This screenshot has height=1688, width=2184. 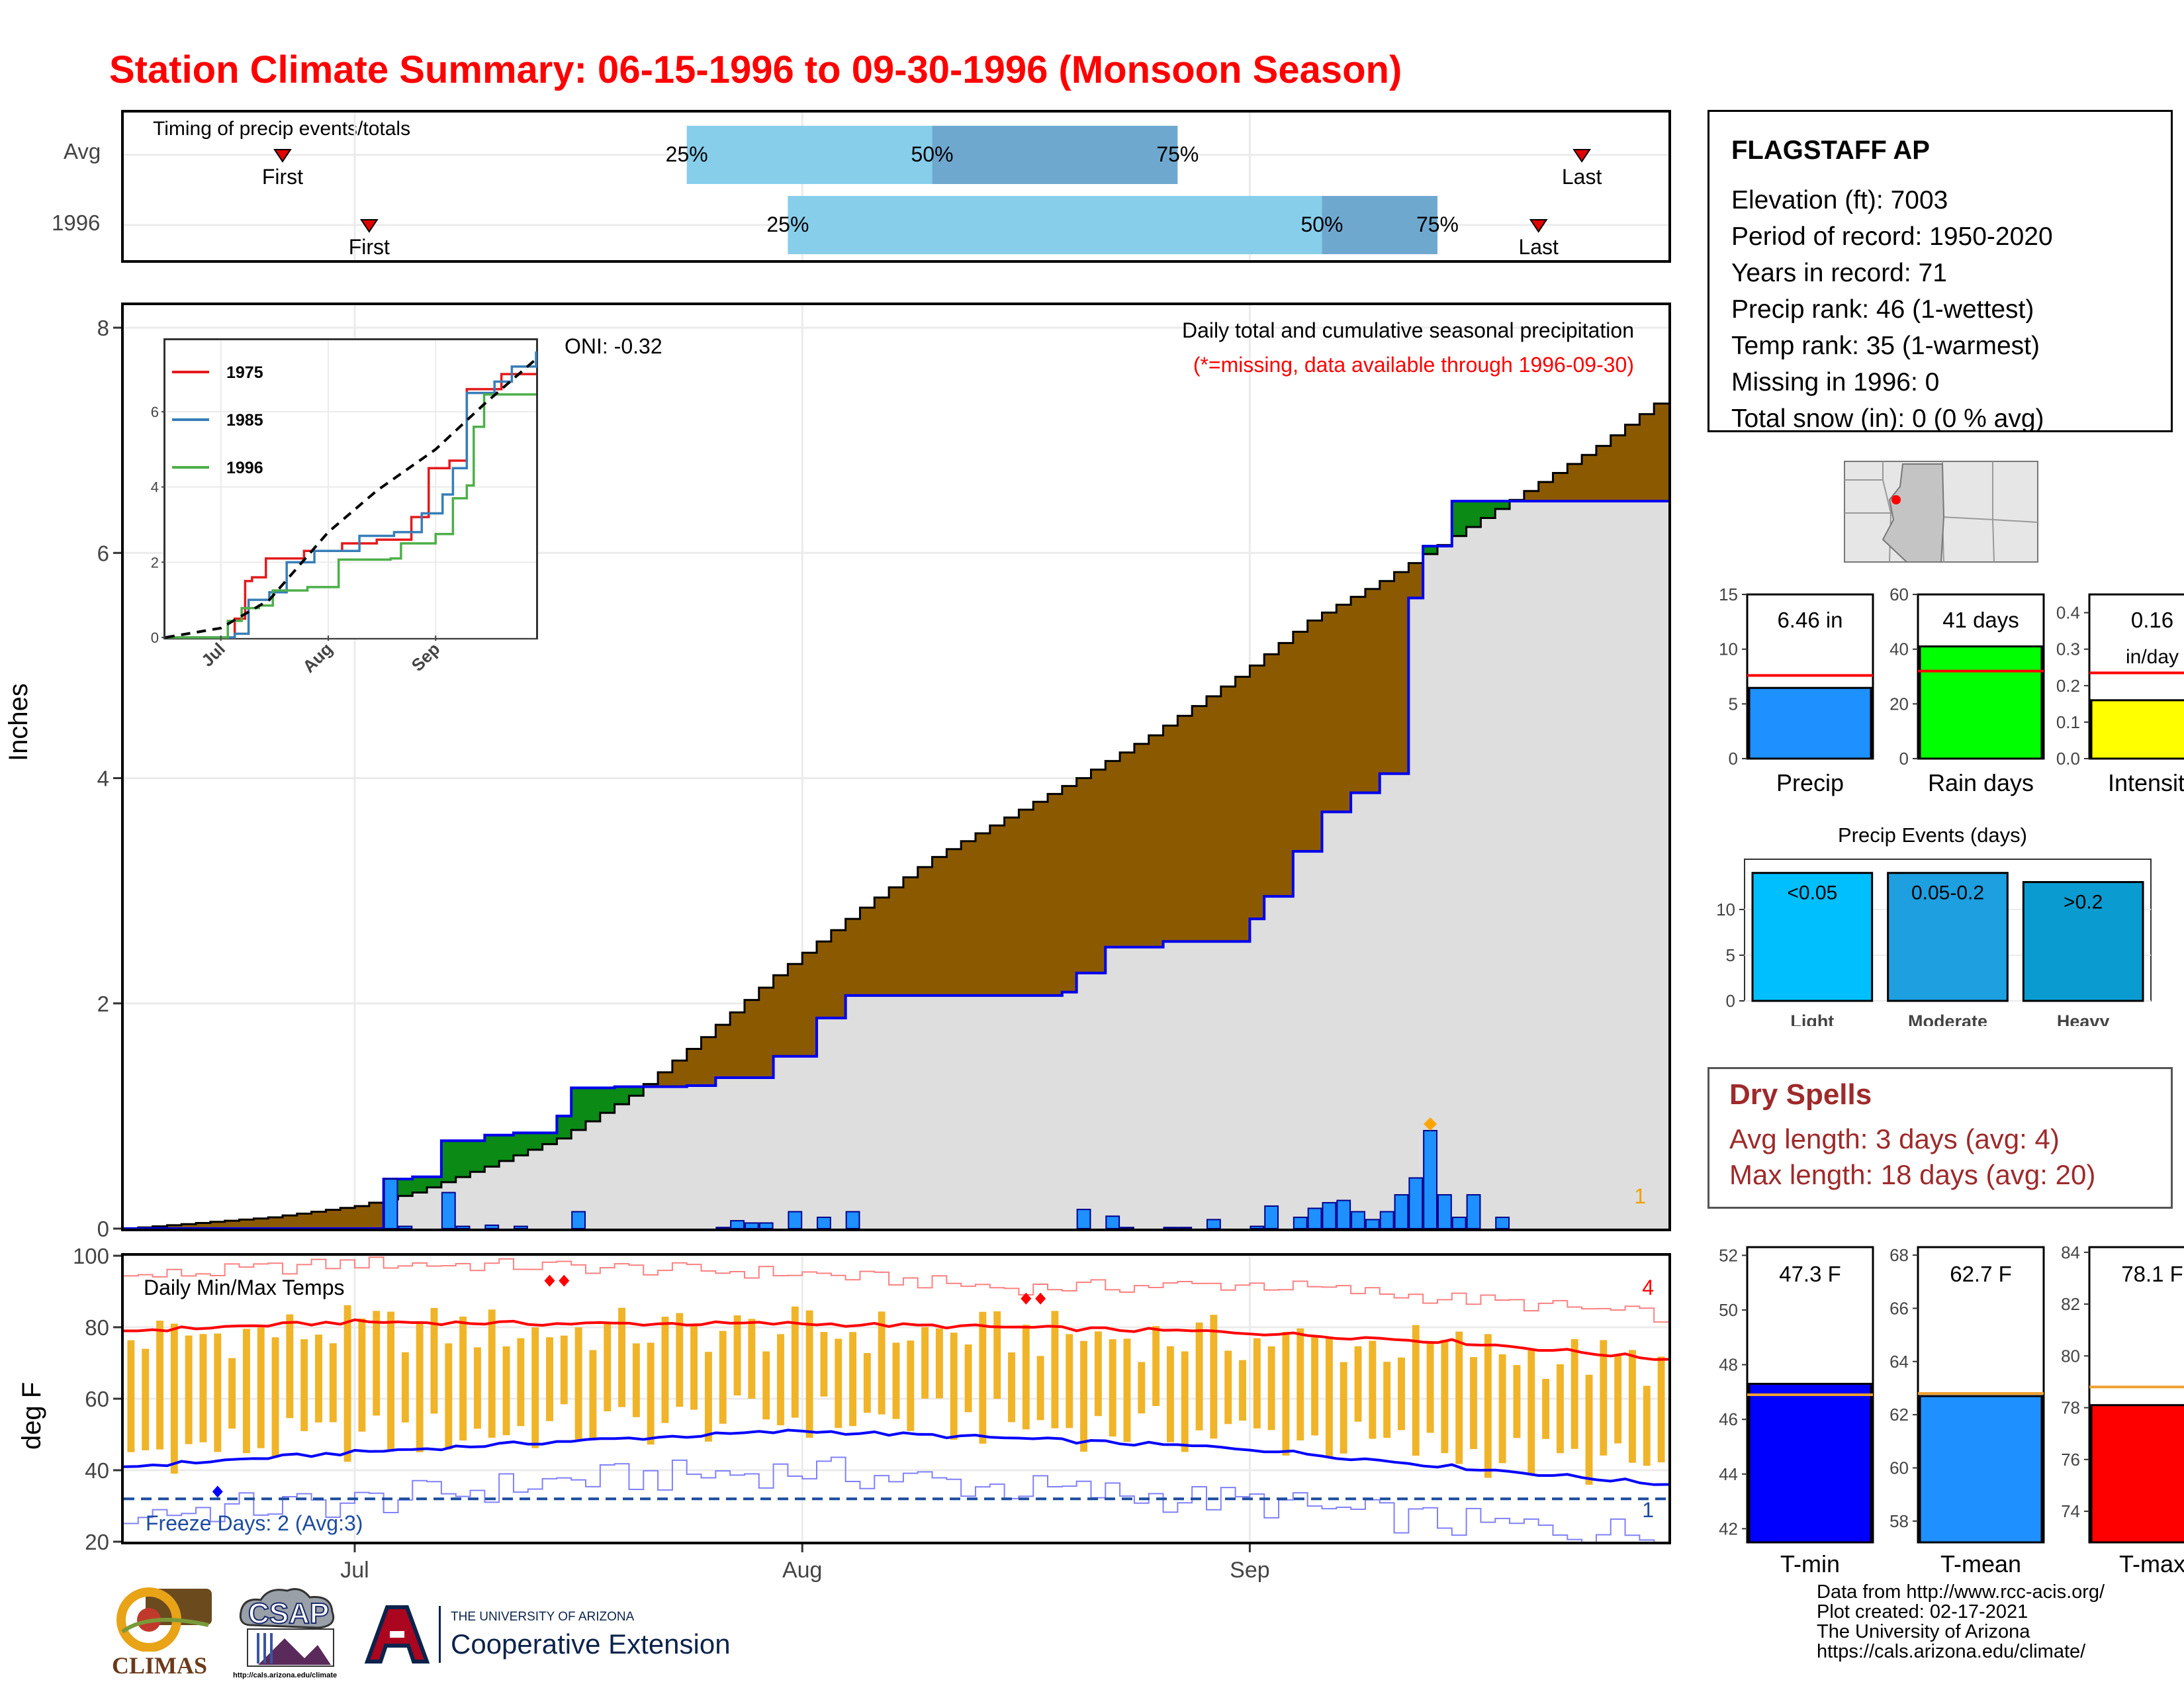 What do you see at coordinates (1726, 909) in the screenshot?
I see `events-tick-label: 10` at bounding box center [1726, 909].